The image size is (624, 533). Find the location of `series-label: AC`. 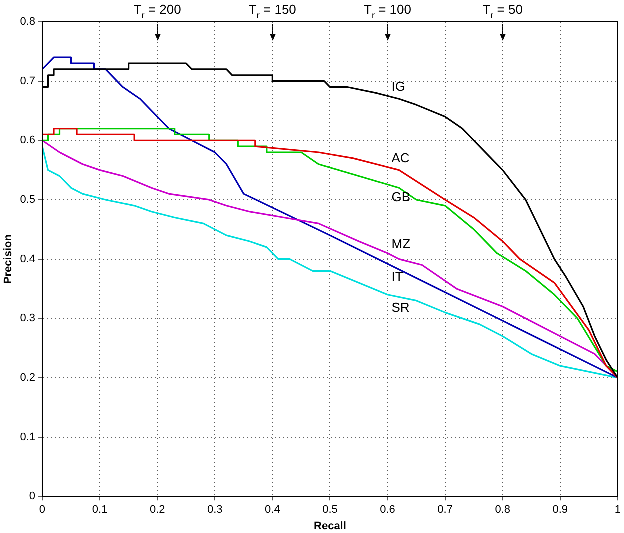

series-label: AC is located at coordinates (401, 158).